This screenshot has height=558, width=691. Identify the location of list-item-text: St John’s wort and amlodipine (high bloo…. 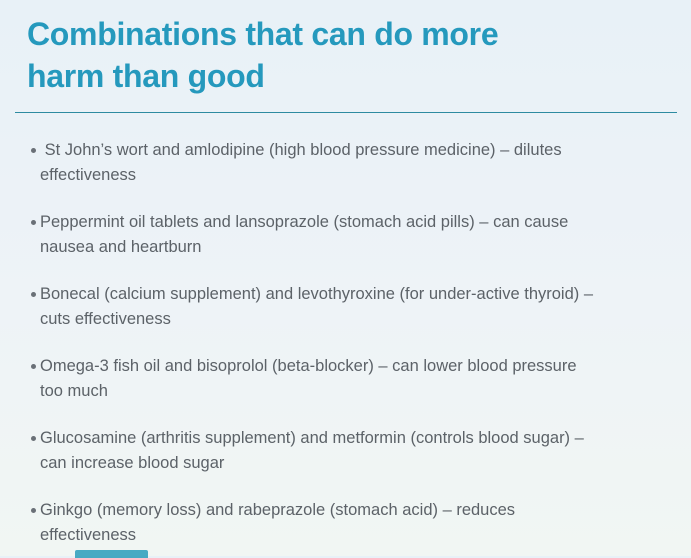
(301, 162).